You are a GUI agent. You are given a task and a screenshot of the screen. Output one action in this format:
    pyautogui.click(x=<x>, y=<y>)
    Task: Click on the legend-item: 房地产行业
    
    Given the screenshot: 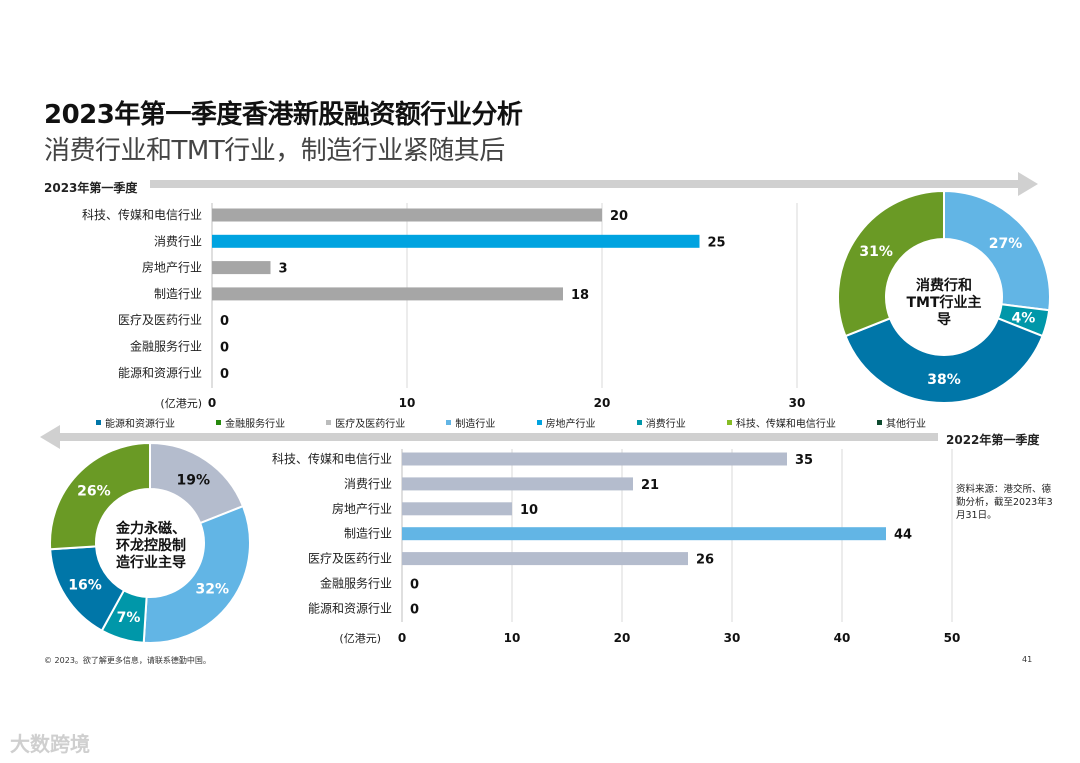 What is the action you would take?
    pyautogui.click(x=566, y=422)
    